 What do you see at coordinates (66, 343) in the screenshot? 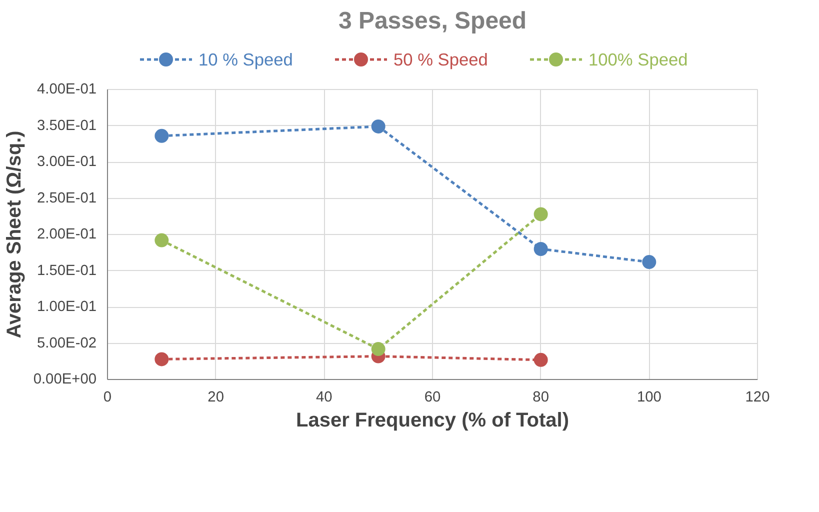
I see `y-tick-label: 5.00E-02` at bounding box center [66, 343].